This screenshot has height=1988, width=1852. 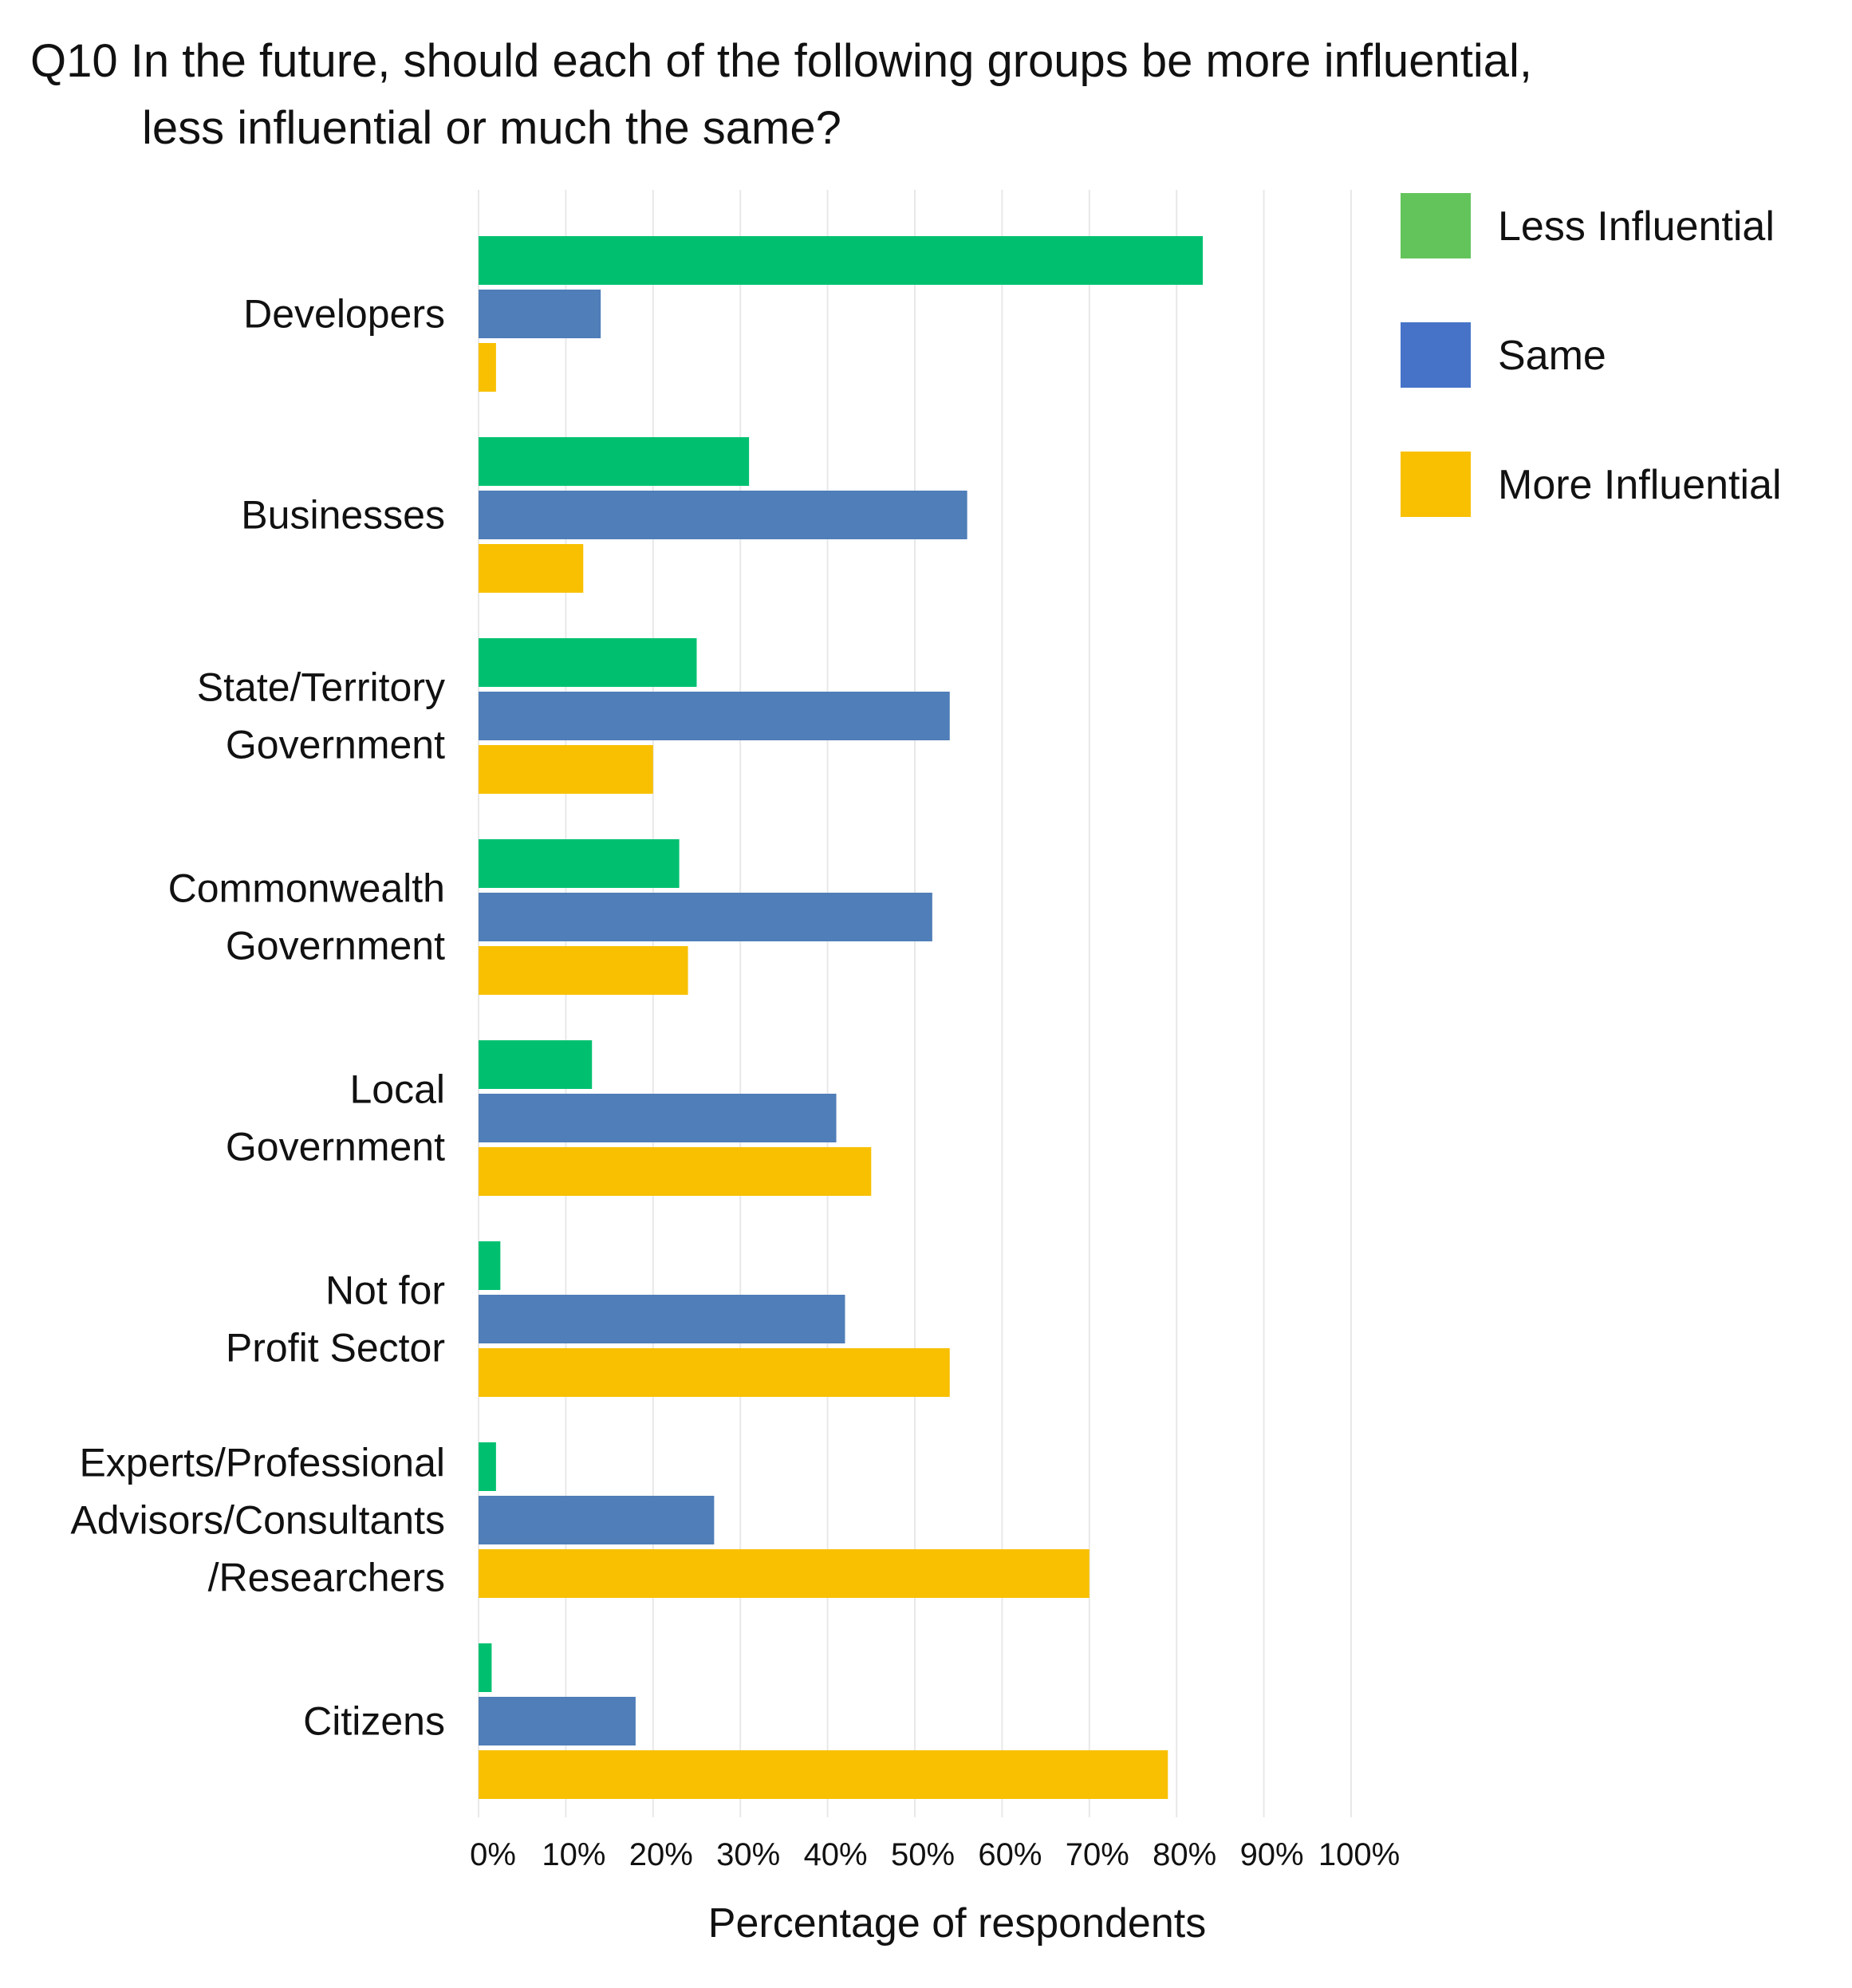 I want to click on x-tick-6: 60%, so click(x=1010, y=1854).